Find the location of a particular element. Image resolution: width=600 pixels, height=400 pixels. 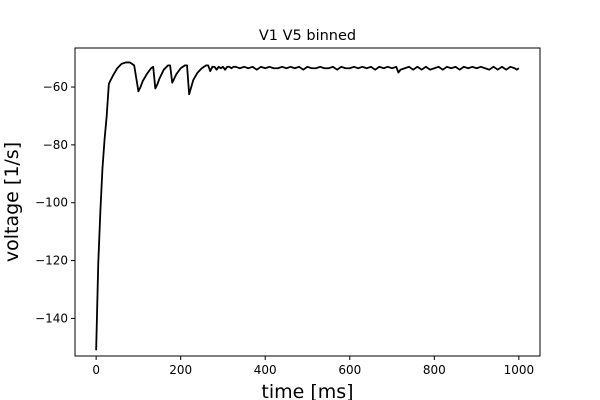

y-tick-label: −120 is located at coordinates (51, 261).